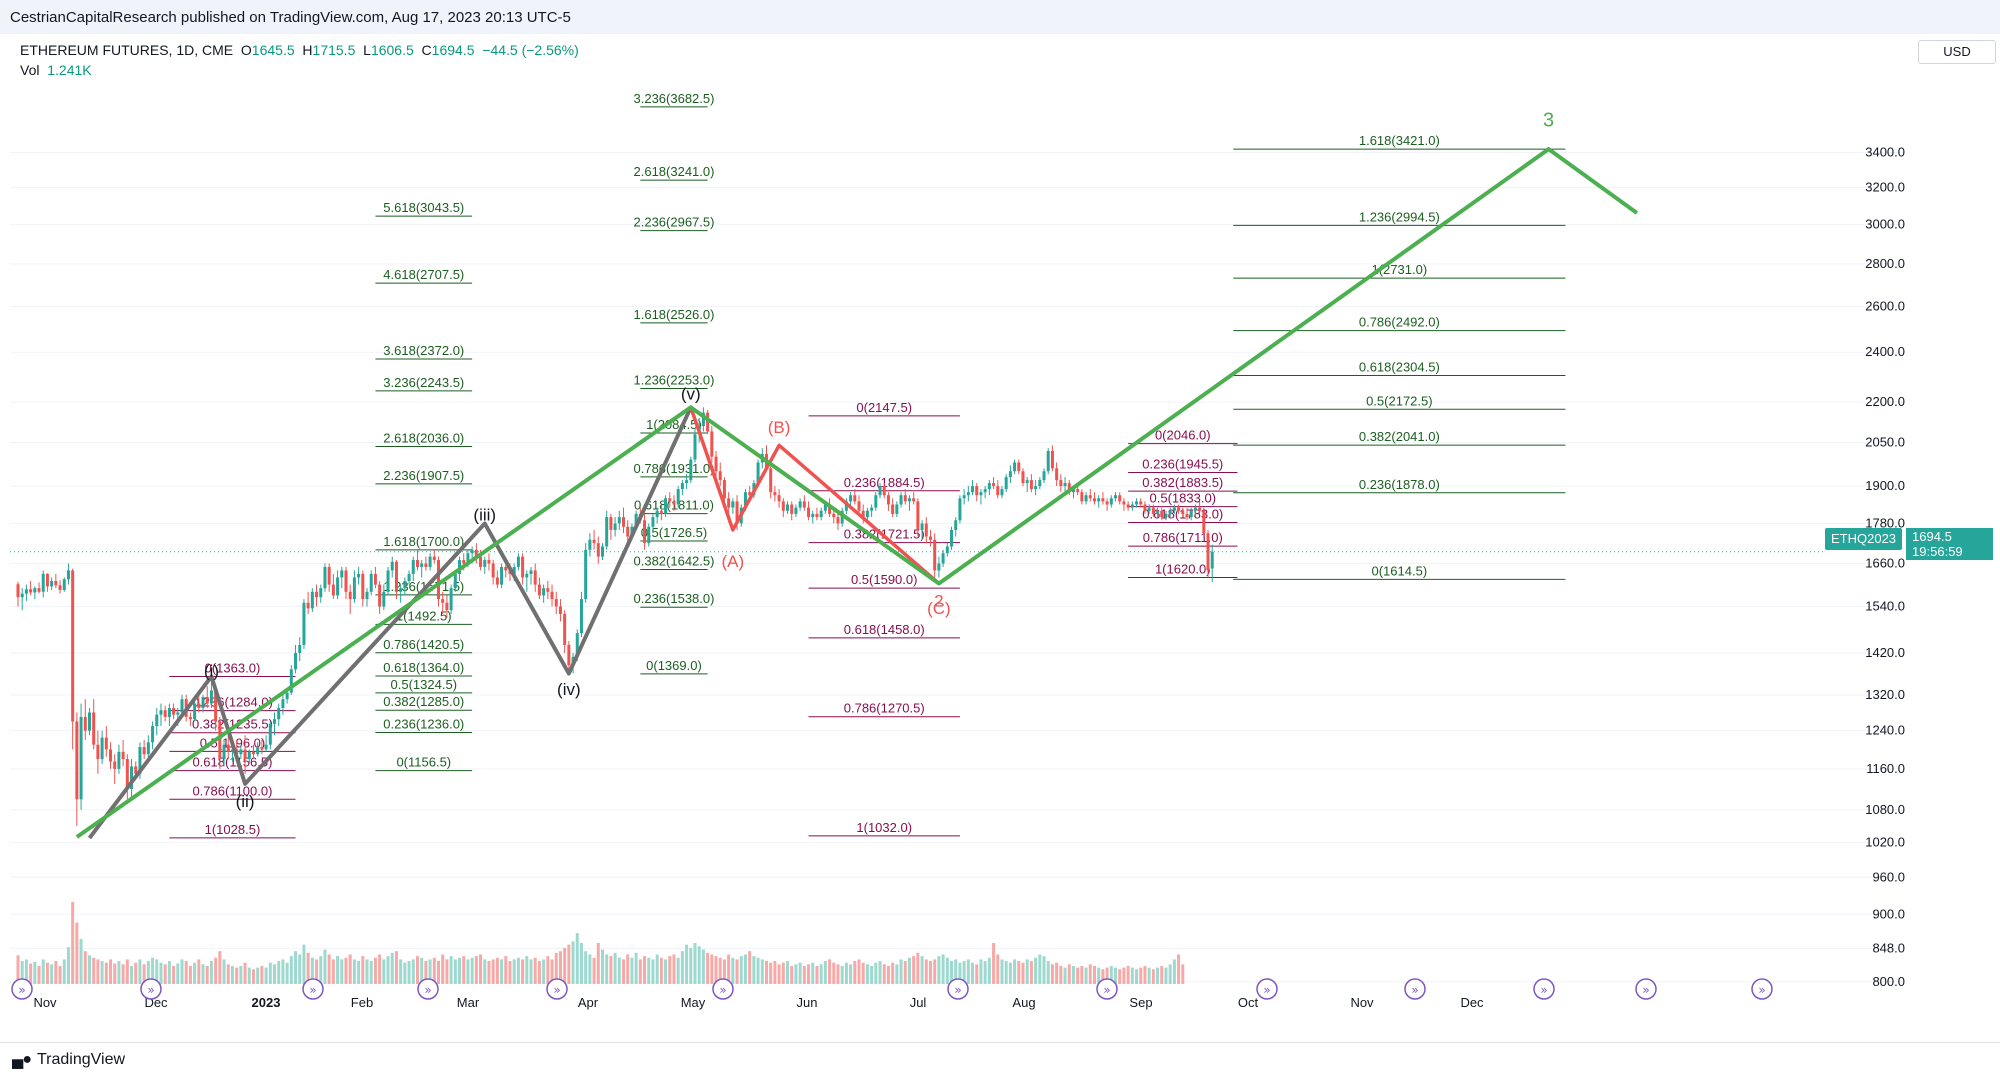 The width and height of the screenshot is (2000, 1079). I want to click on y-tick-label: 2200.0, so click(1885, 401).